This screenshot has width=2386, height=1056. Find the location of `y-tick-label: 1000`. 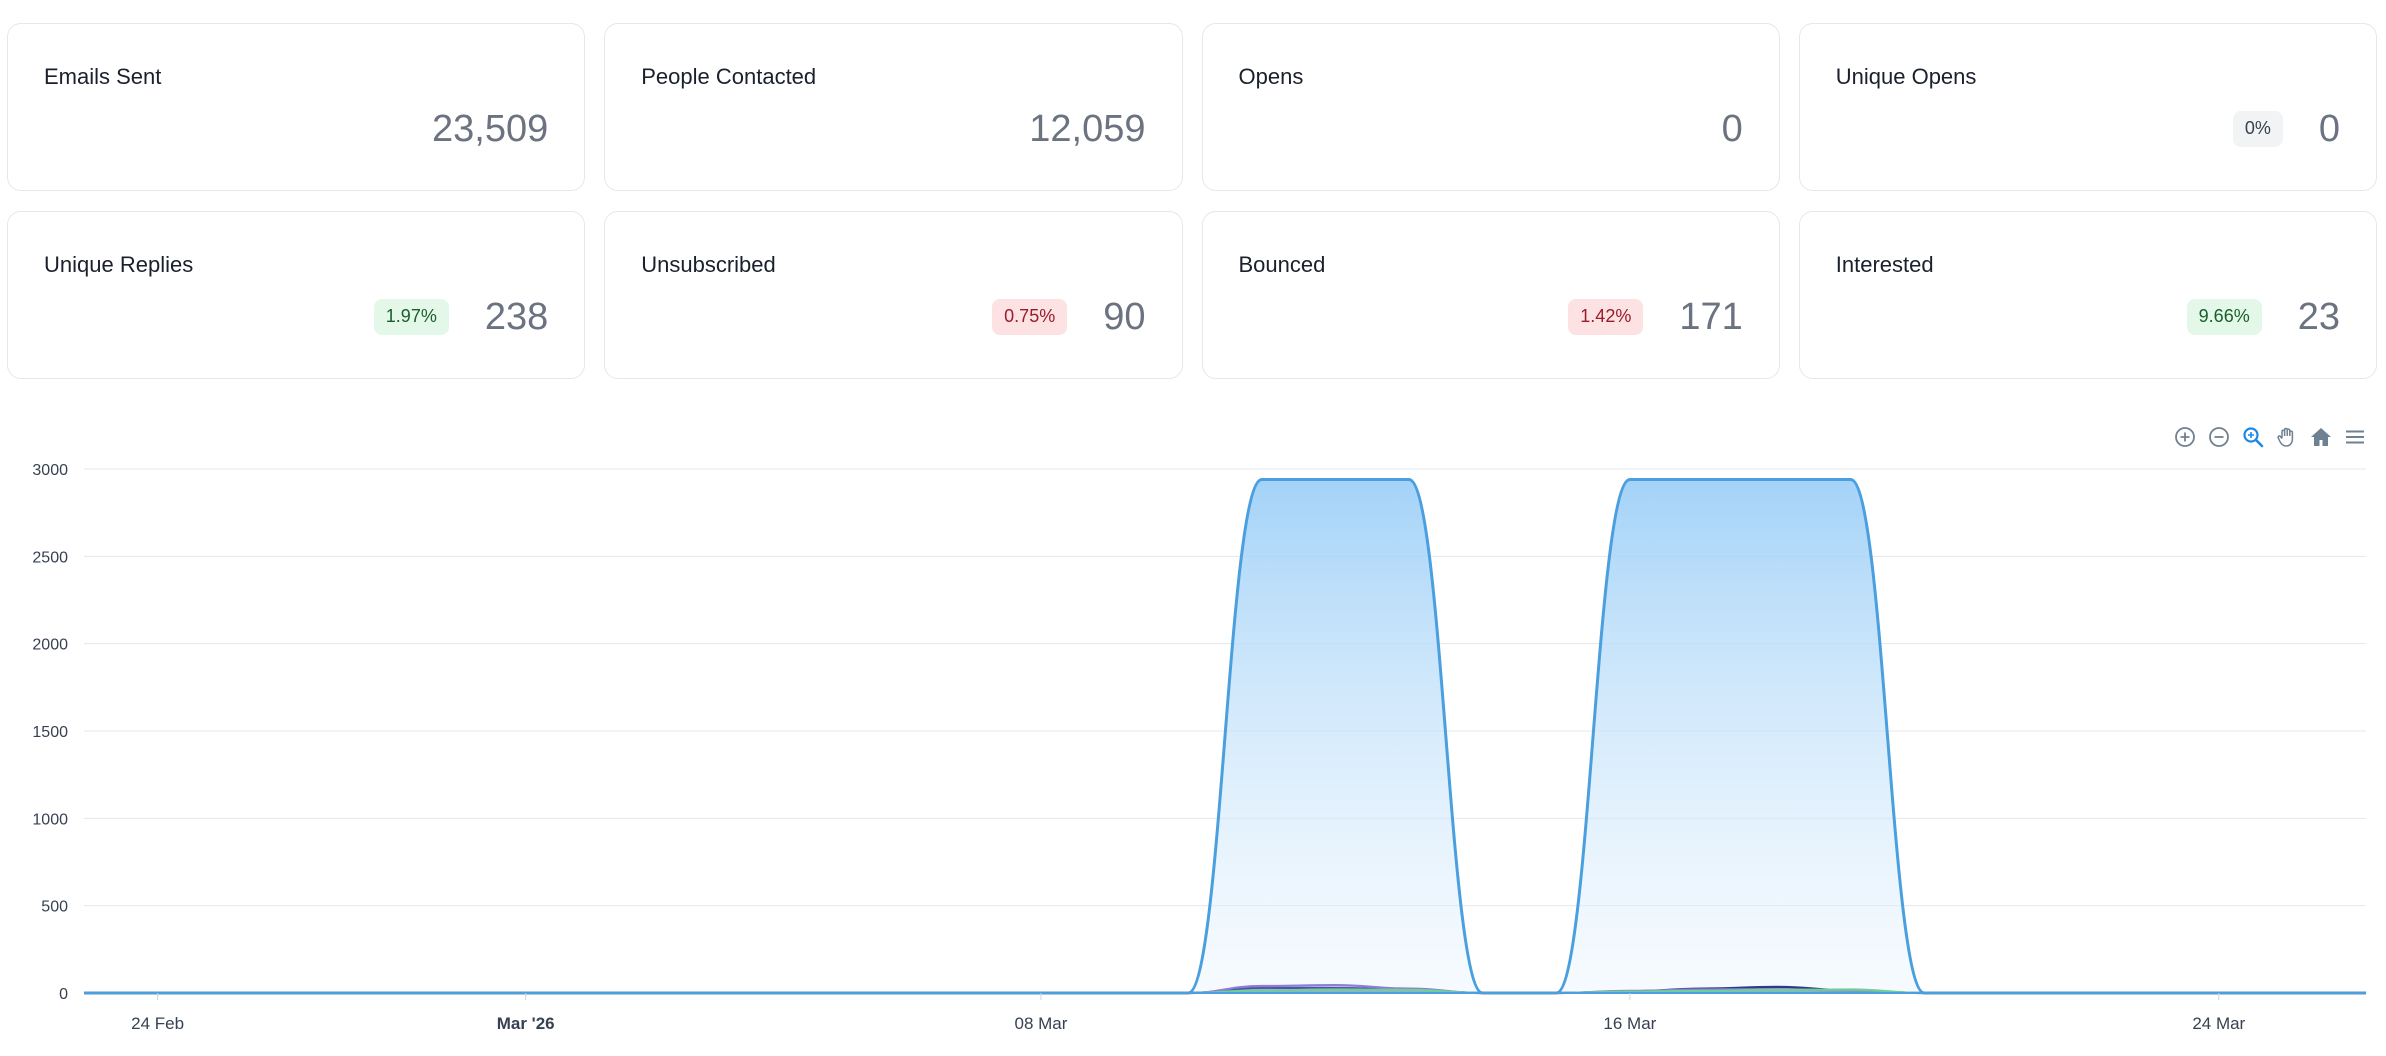

y-tick-label: 1000 is located at coordinates (50, 819).